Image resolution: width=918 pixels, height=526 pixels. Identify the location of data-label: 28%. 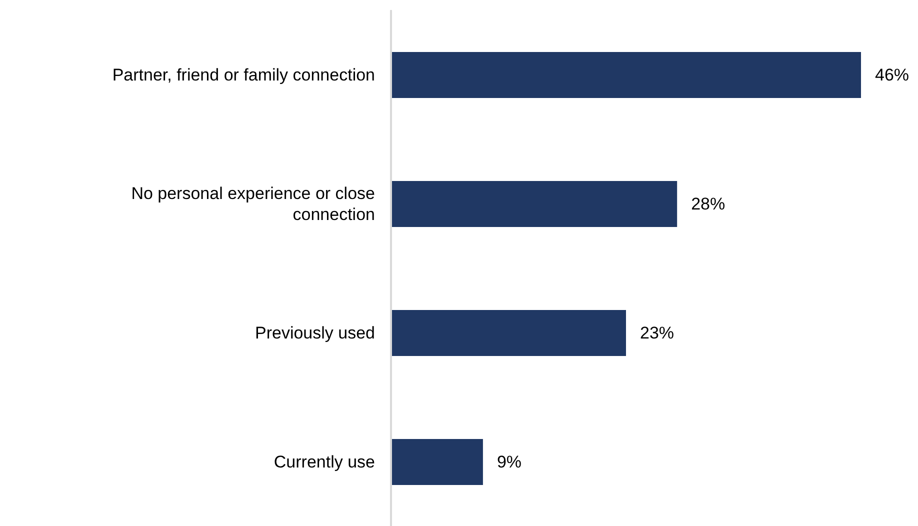
(708, 204).